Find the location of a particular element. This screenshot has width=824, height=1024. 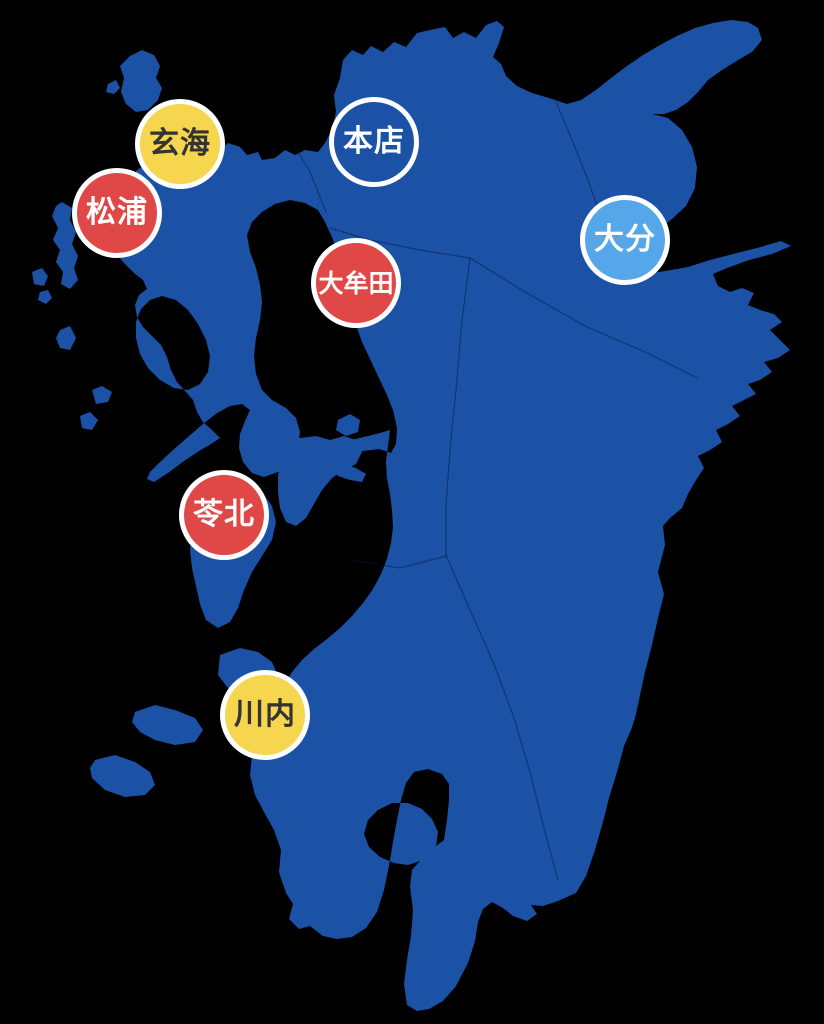

island-amakusa-kamishima is located at coordinates (320, 481).